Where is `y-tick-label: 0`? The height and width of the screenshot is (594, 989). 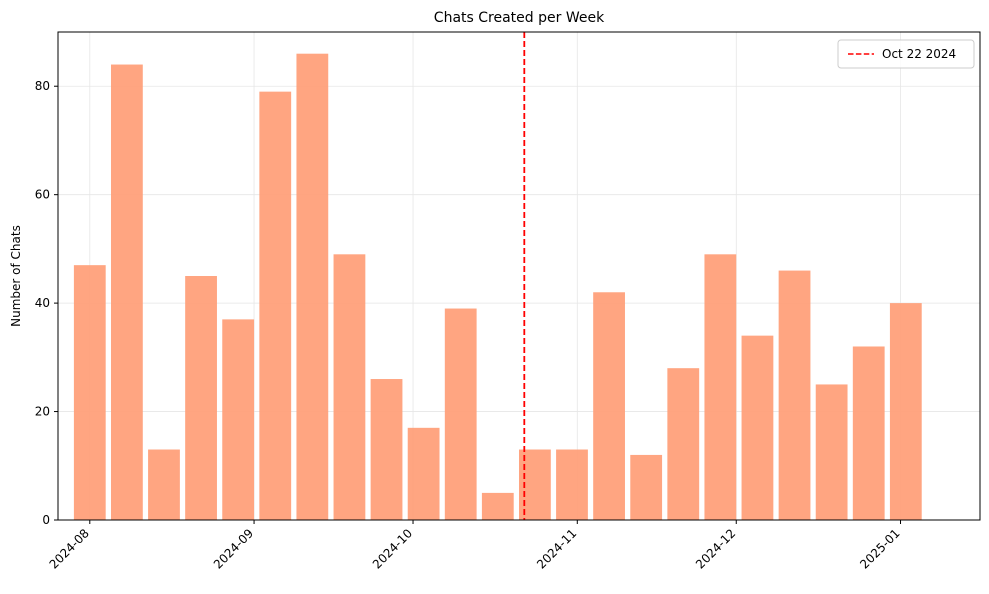
y-tick-label: 0 is located at coordinates (46, 520).